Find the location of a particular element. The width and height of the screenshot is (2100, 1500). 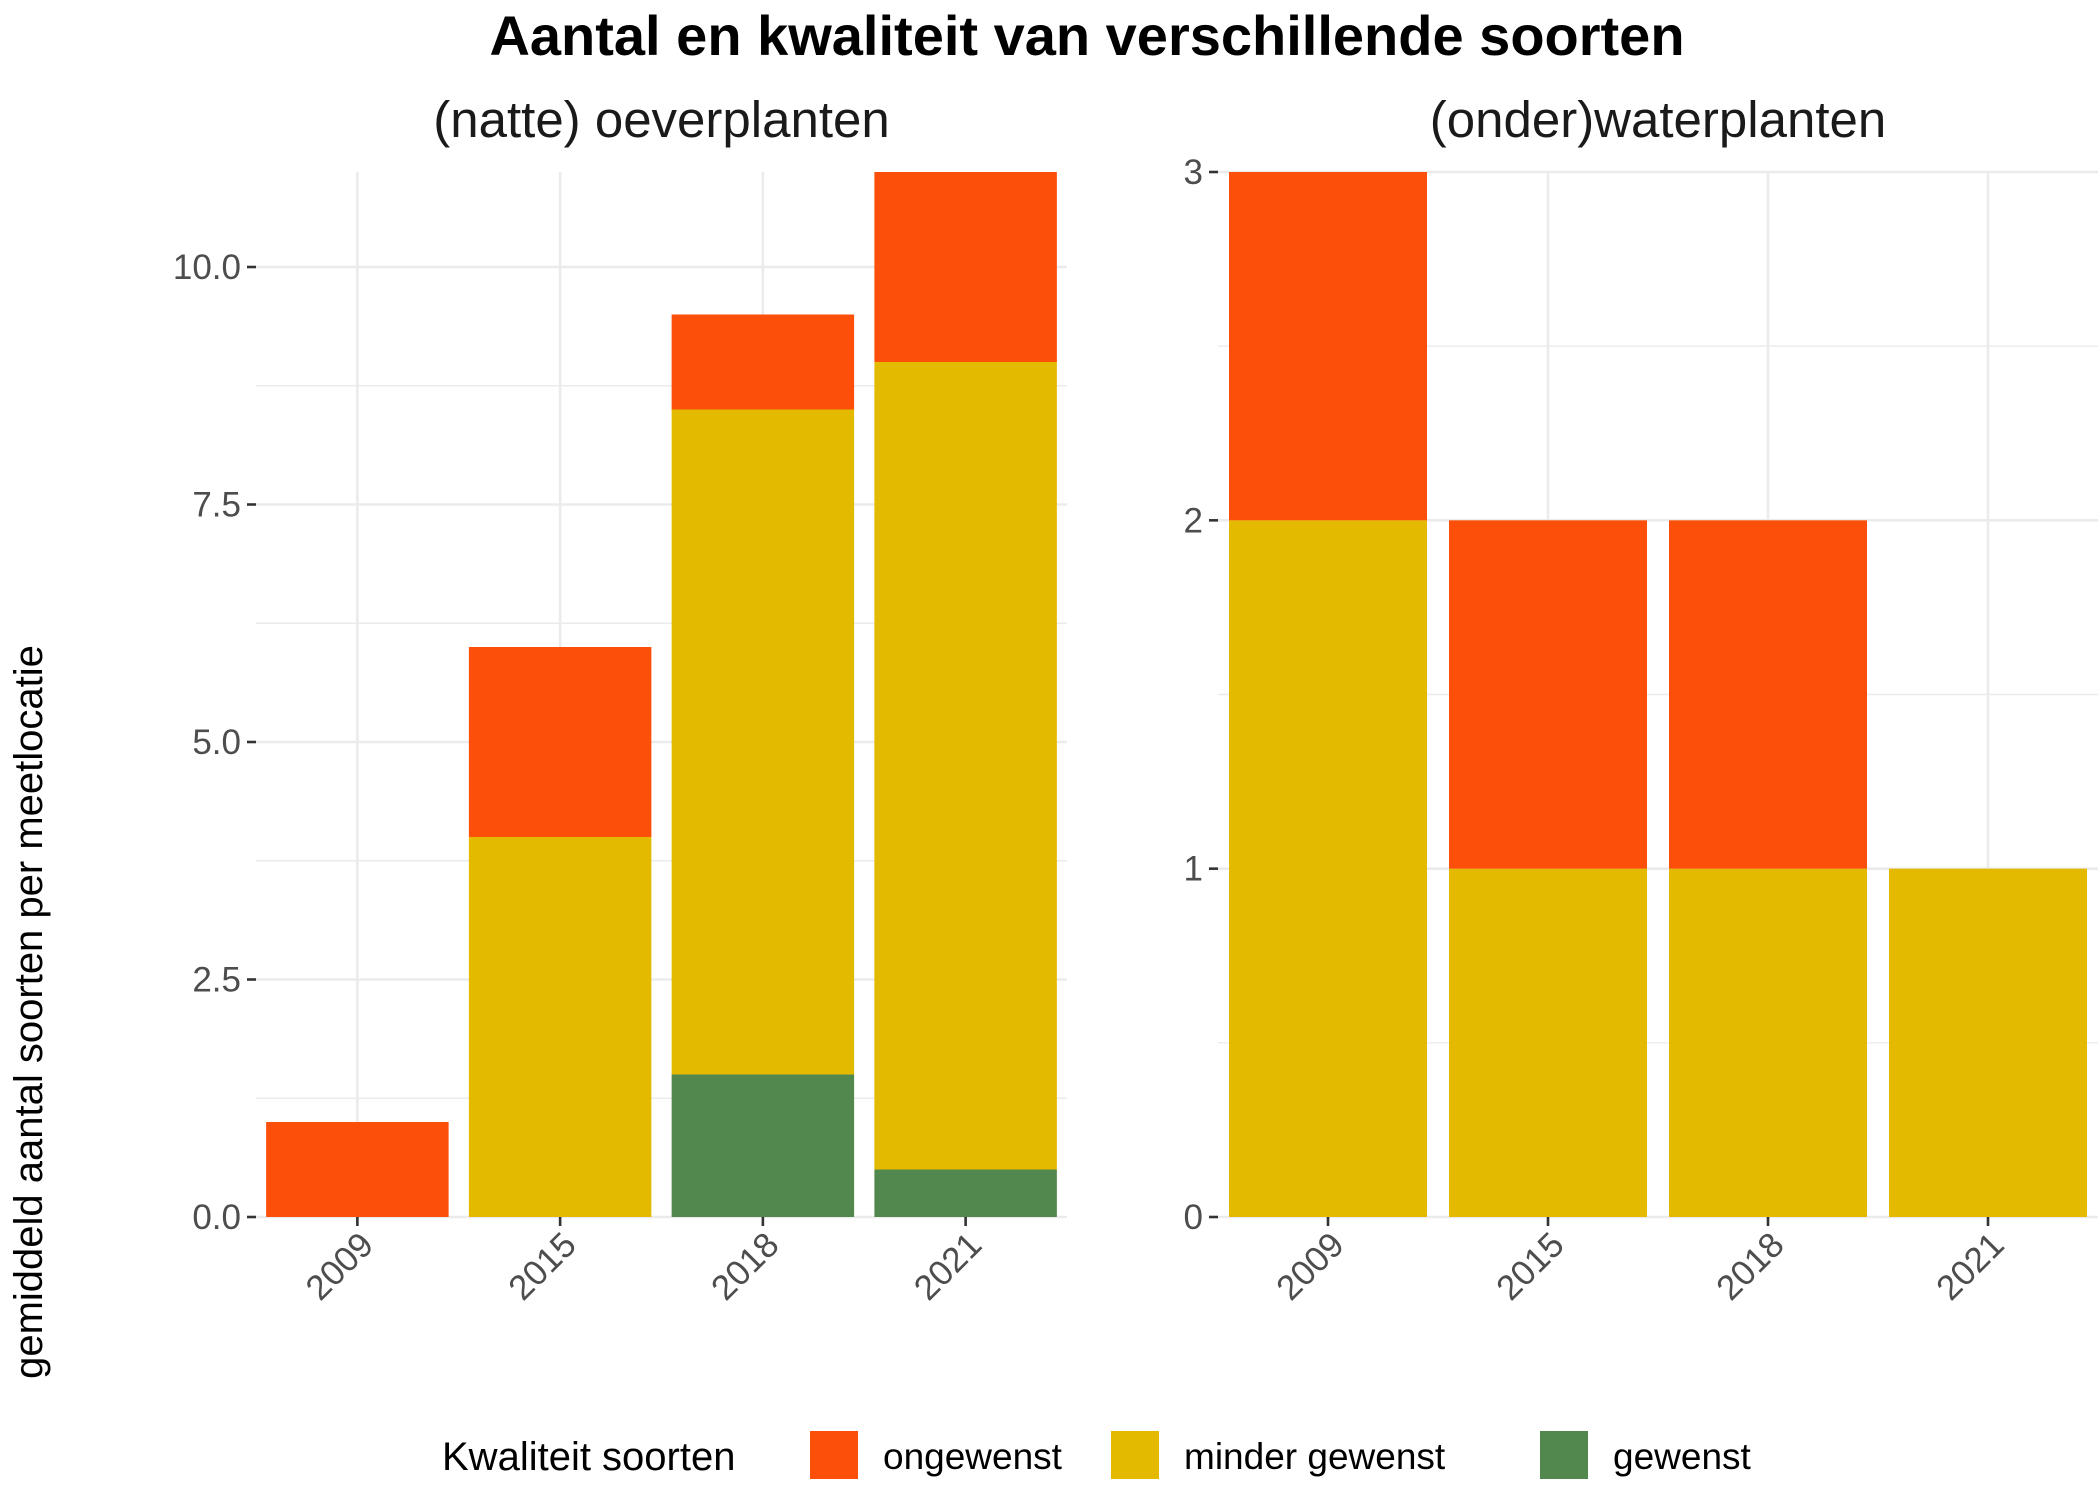

bar-minder-gewenst-2009 is located at coordinates (1328, 868).